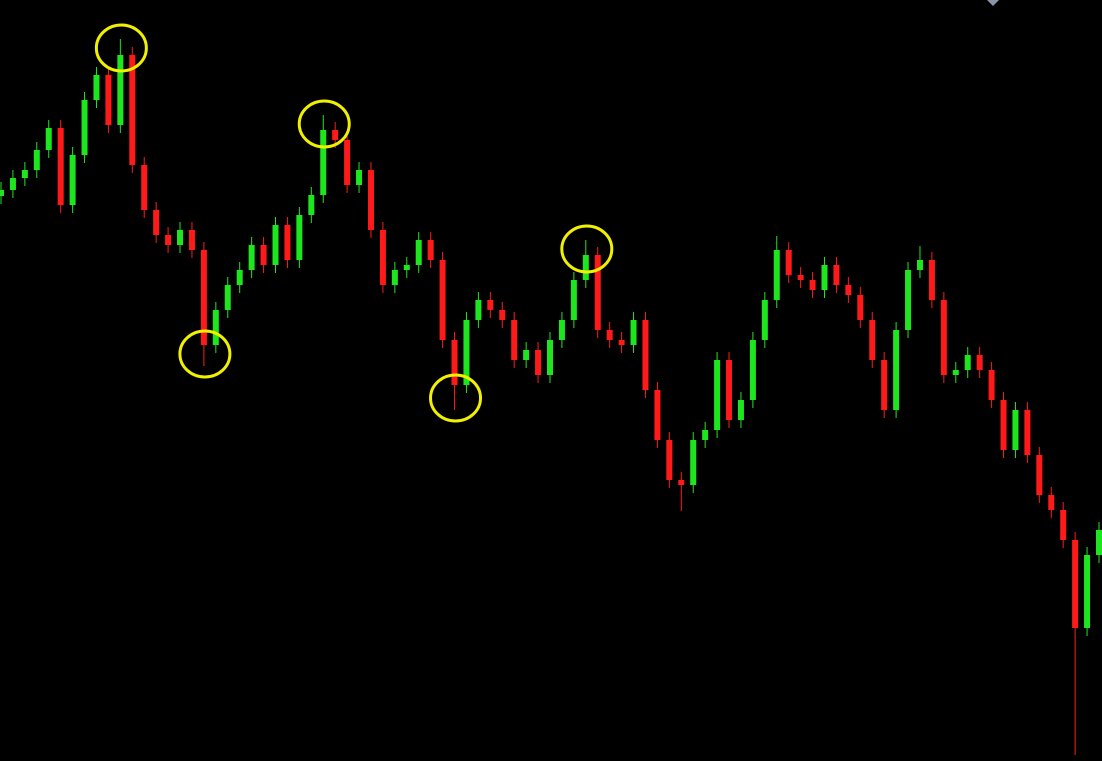 The image size is (1102, 761). I want to click on scroll-marker-icon, so click(993, 3).